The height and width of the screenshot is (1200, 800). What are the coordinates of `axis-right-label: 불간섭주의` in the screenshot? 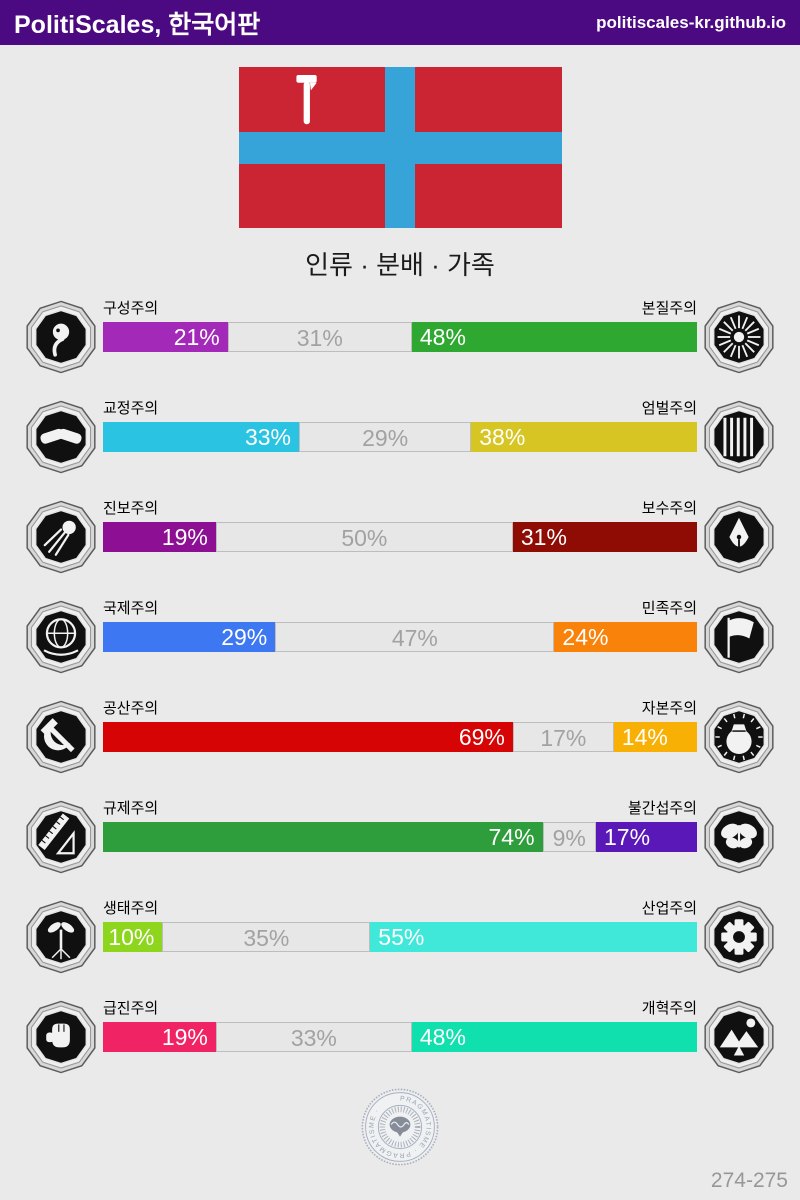 It's located at (662, 808).